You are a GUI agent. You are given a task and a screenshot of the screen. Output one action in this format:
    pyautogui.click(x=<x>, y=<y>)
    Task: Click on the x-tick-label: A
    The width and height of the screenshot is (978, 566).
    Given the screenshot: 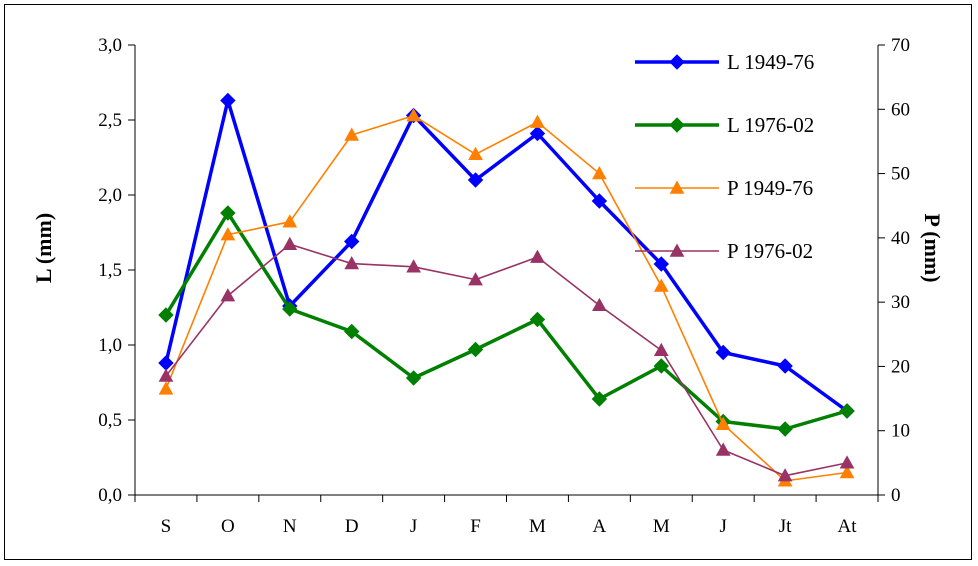 What is the action you would take?
    pyautogui.click(x=600, y=526)
    